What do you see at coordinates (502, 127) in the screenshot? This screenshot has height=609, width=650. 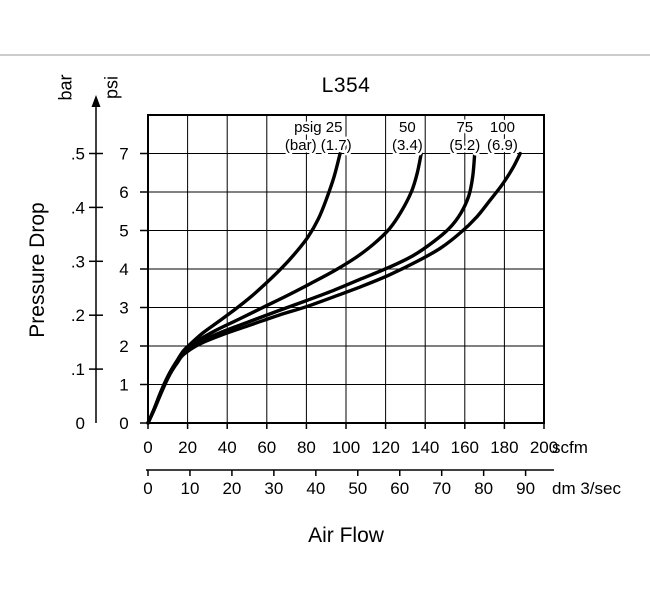 I see `series-label-line1: 100` at bounding box center [502, 127].